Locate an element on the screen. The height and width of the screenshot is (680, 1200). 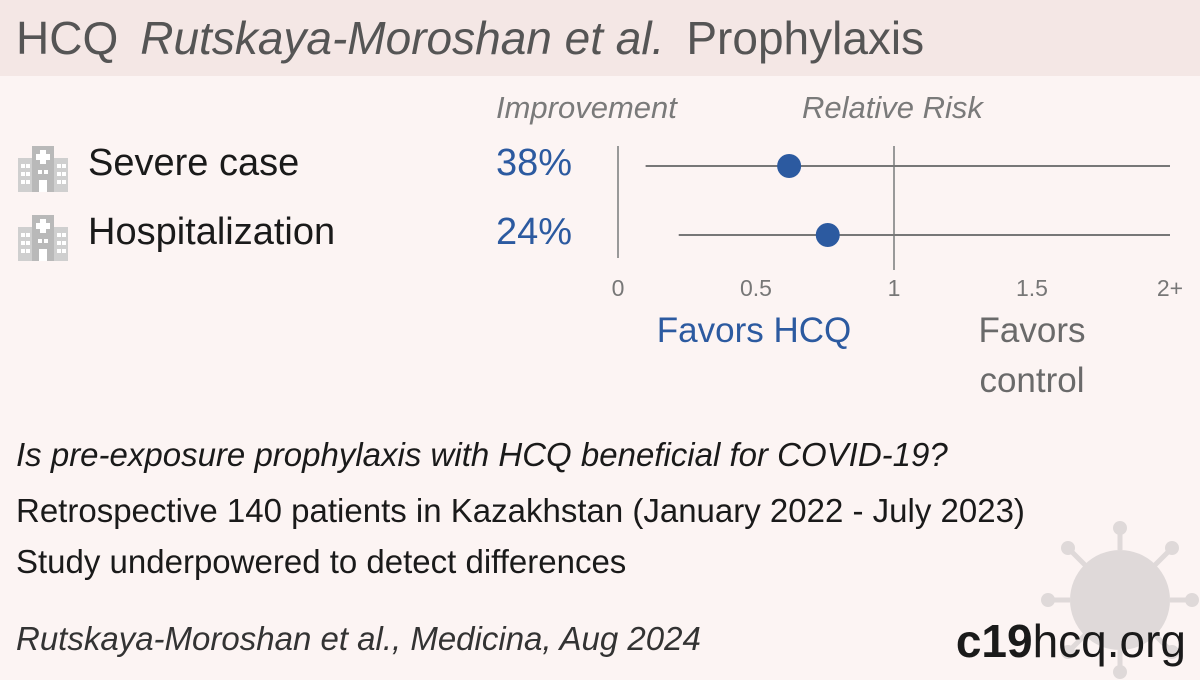
brand-rest: hcq.org is located at coordinates (1109, 641).